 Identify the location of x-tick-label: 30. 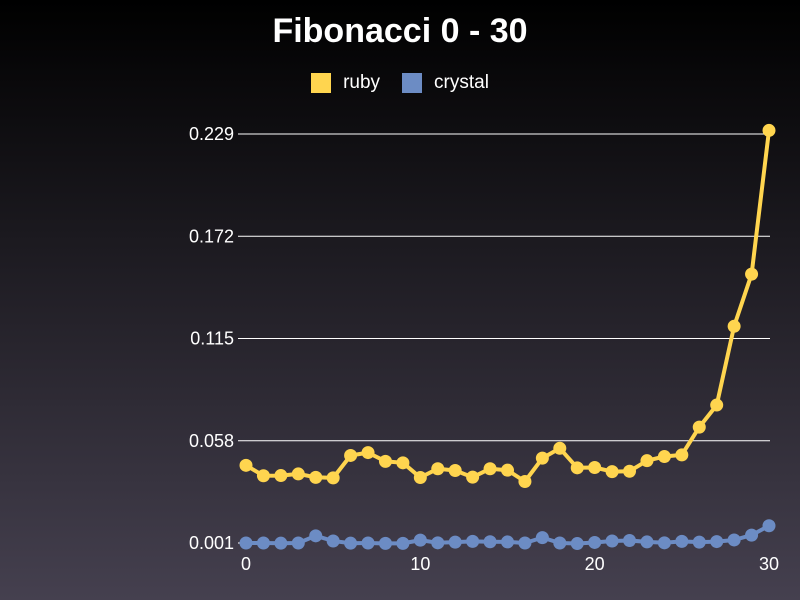
(769, 564).